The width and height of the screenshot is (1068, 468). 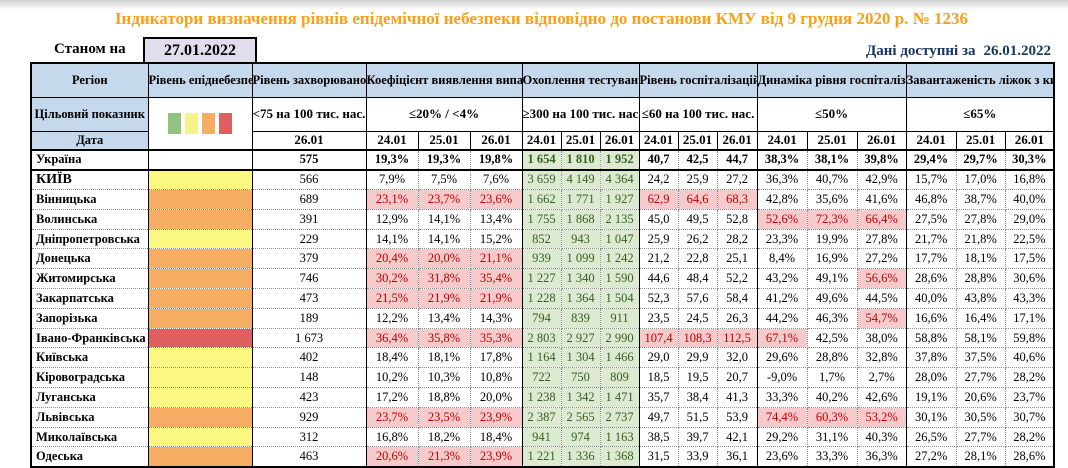 What do you see at coordinates (832, 417) in the screenshot?
I see `hosp-dynamics-value: 60,3%` at bounding box center [832, 417].